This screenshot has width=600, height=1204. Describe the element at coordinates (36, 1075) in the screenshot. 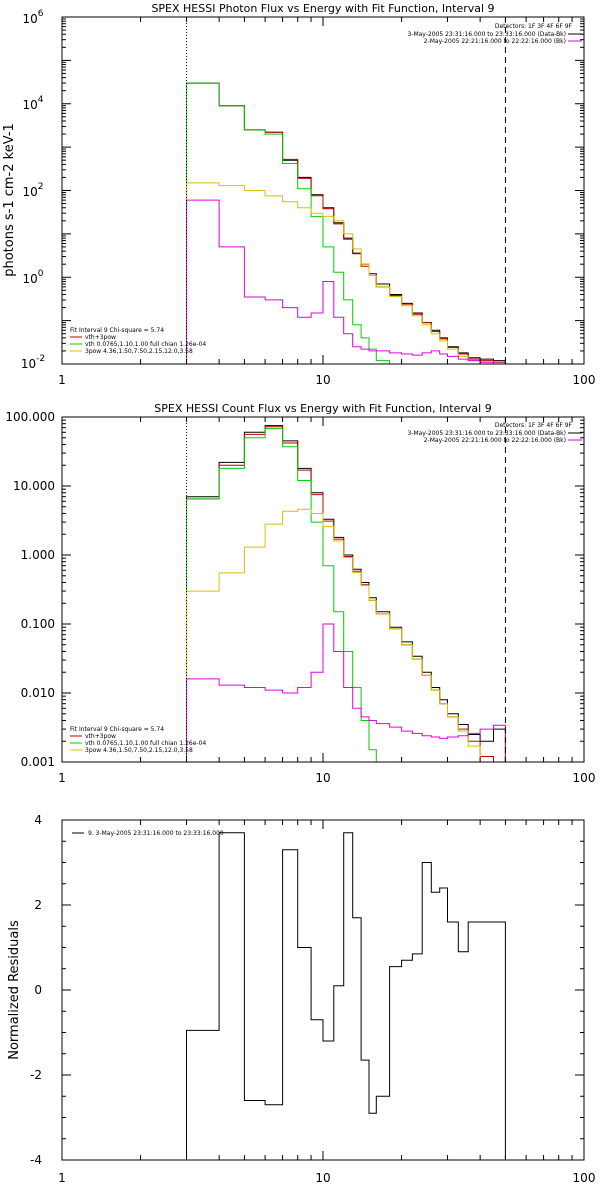

I see `y-tick-label: -2` at that location.